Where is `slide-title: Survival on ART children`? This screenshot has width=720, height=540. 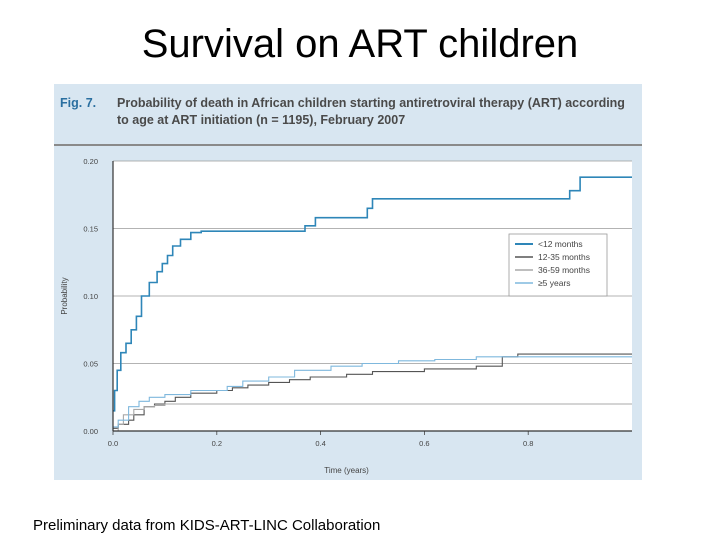
slide-title: Survival on ART children is located at coordinates (360, 44).